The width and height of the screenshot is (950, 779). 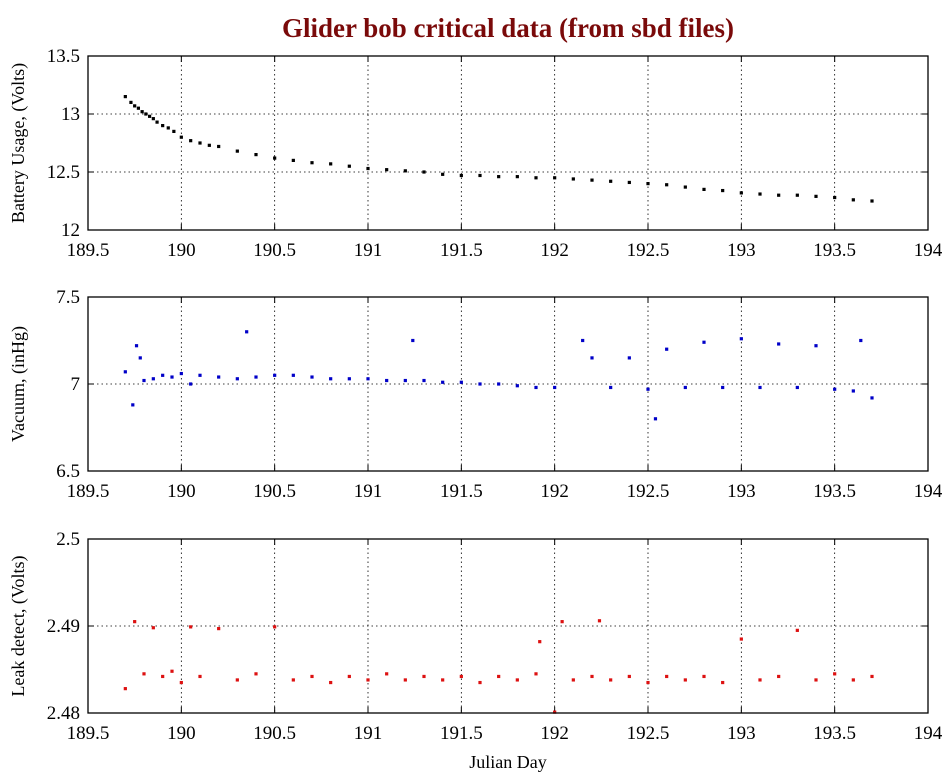 I want to click on x-tick-label: 193, so click(x=741, y=733).